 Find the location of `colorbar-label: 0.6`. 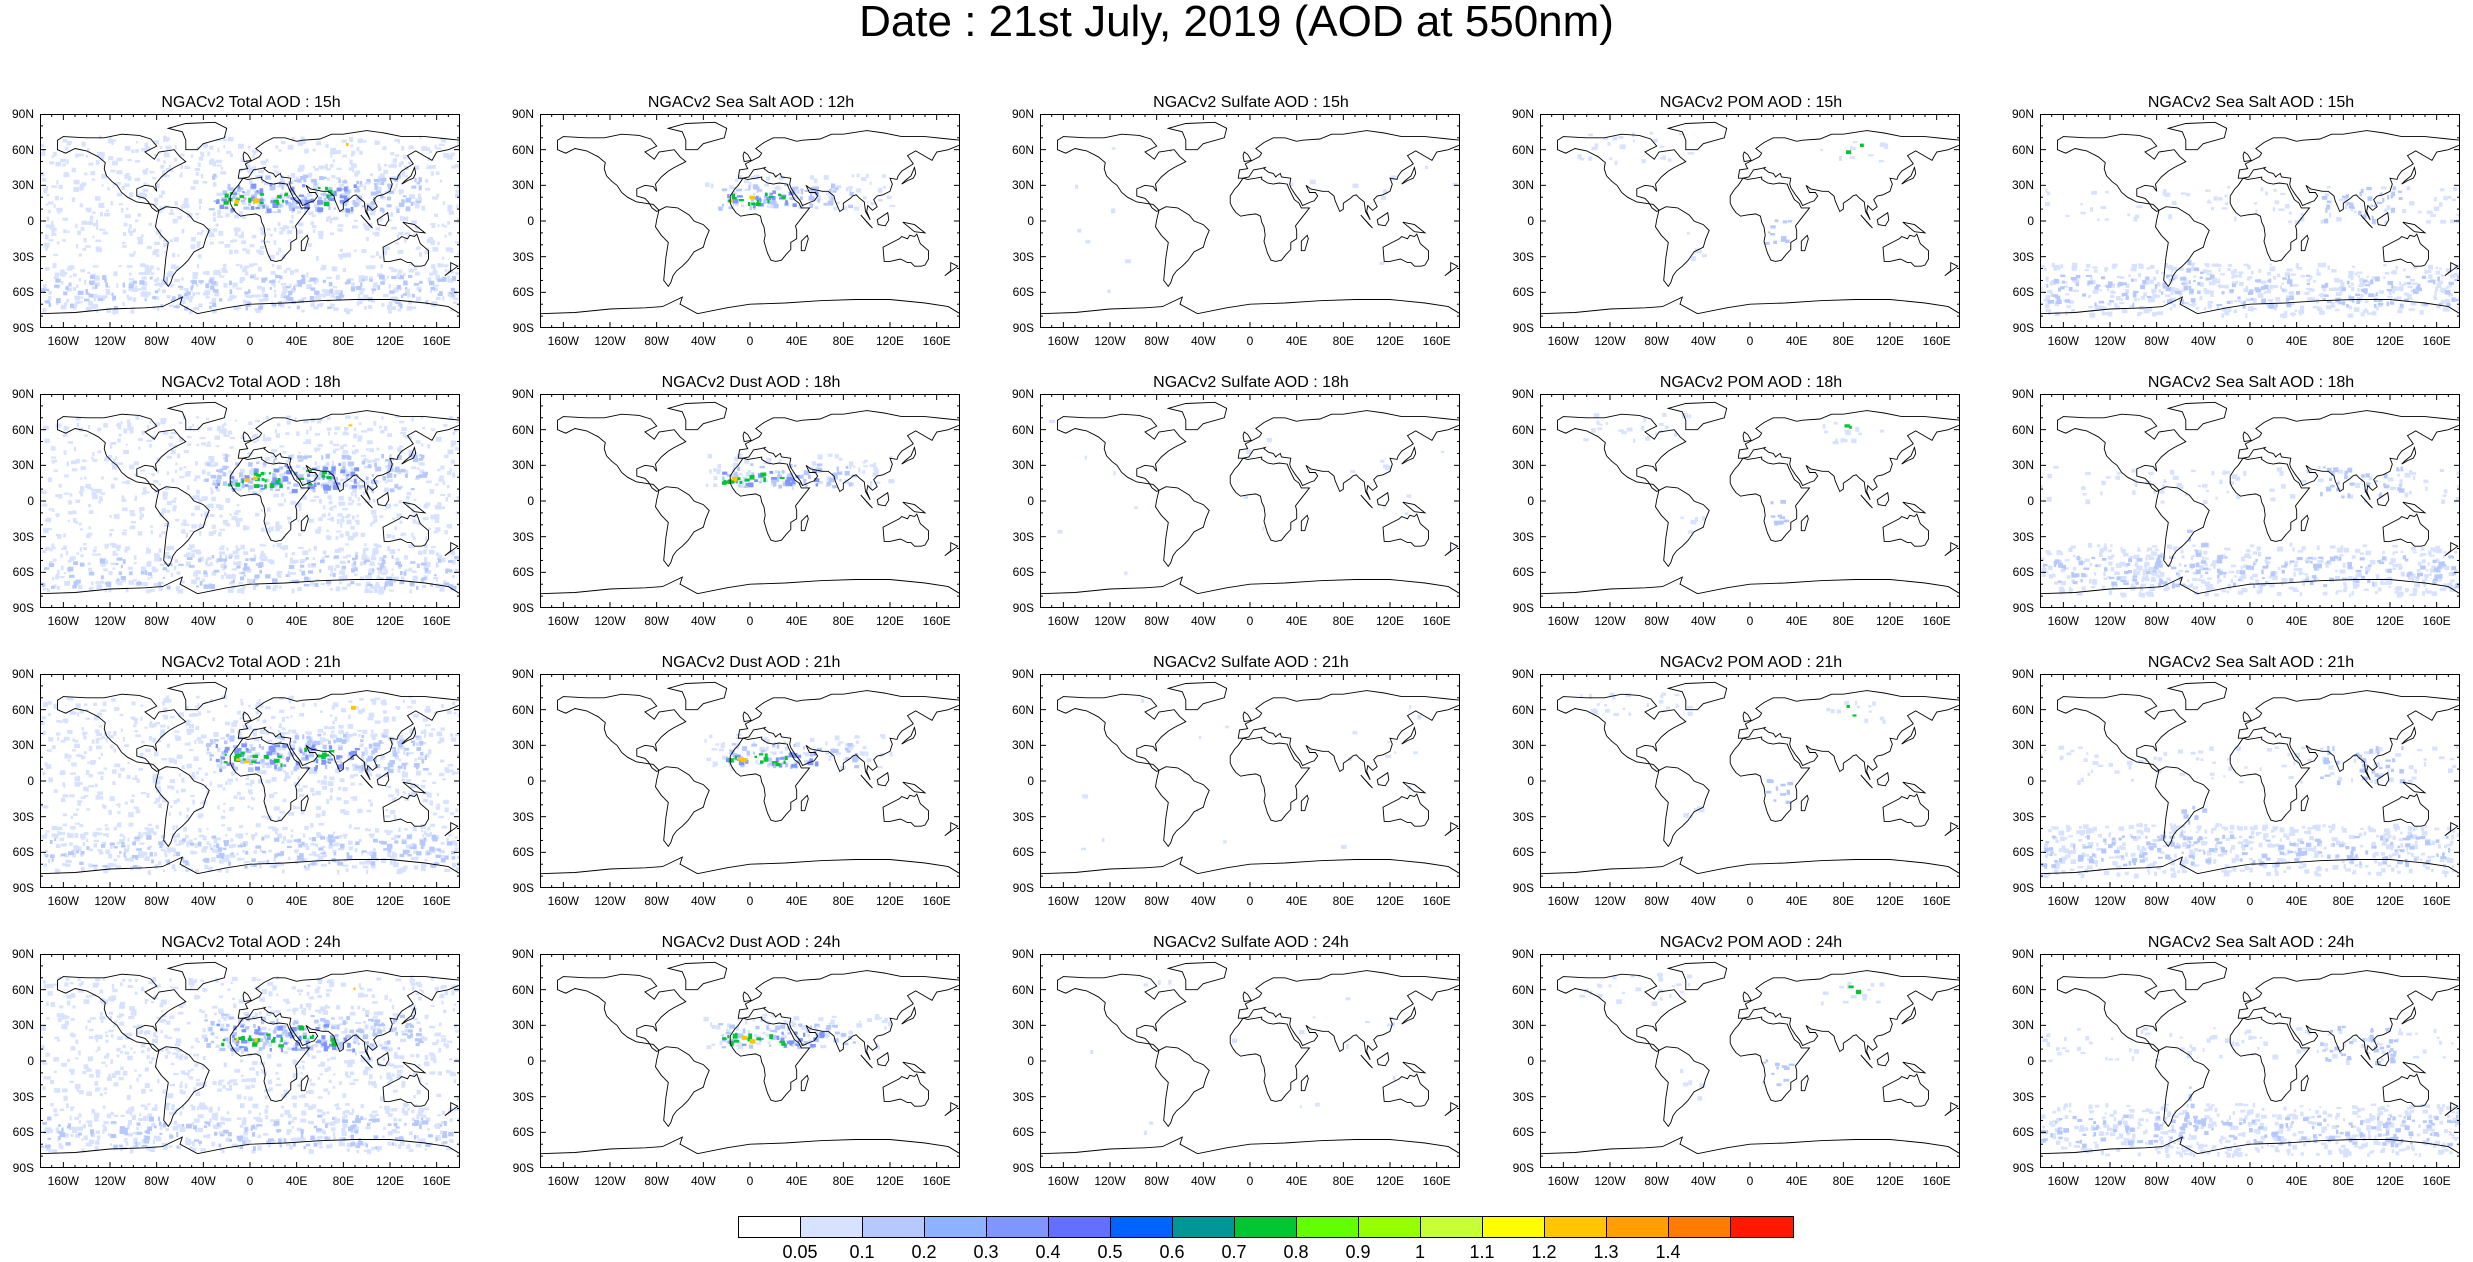

colorbar-label: 0.6 is located at coordinates (1172, 1252).